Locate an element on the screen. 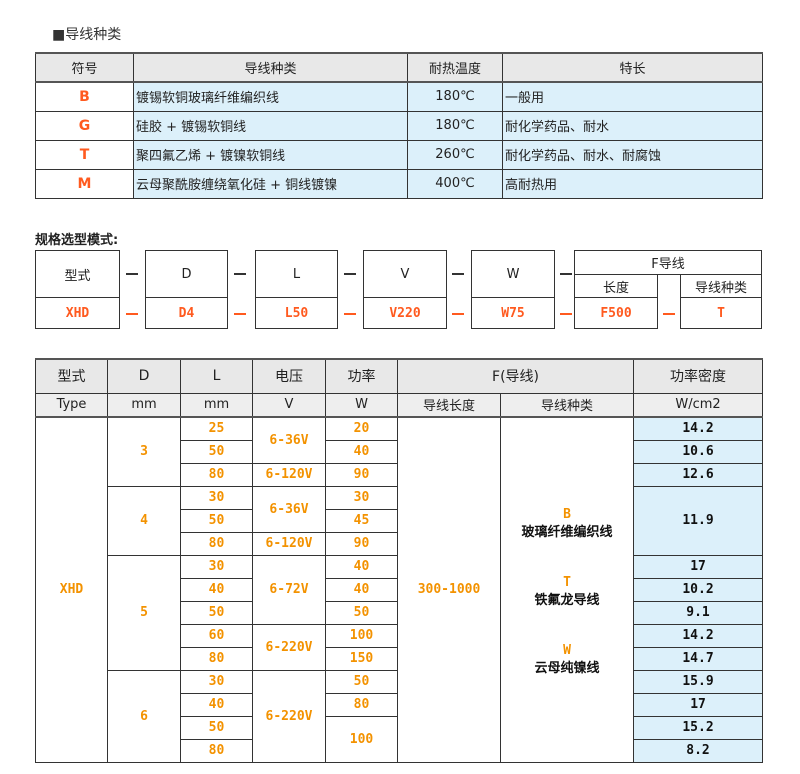  spec-f-sub-0: 长度 is located at coordinates (616, 286).